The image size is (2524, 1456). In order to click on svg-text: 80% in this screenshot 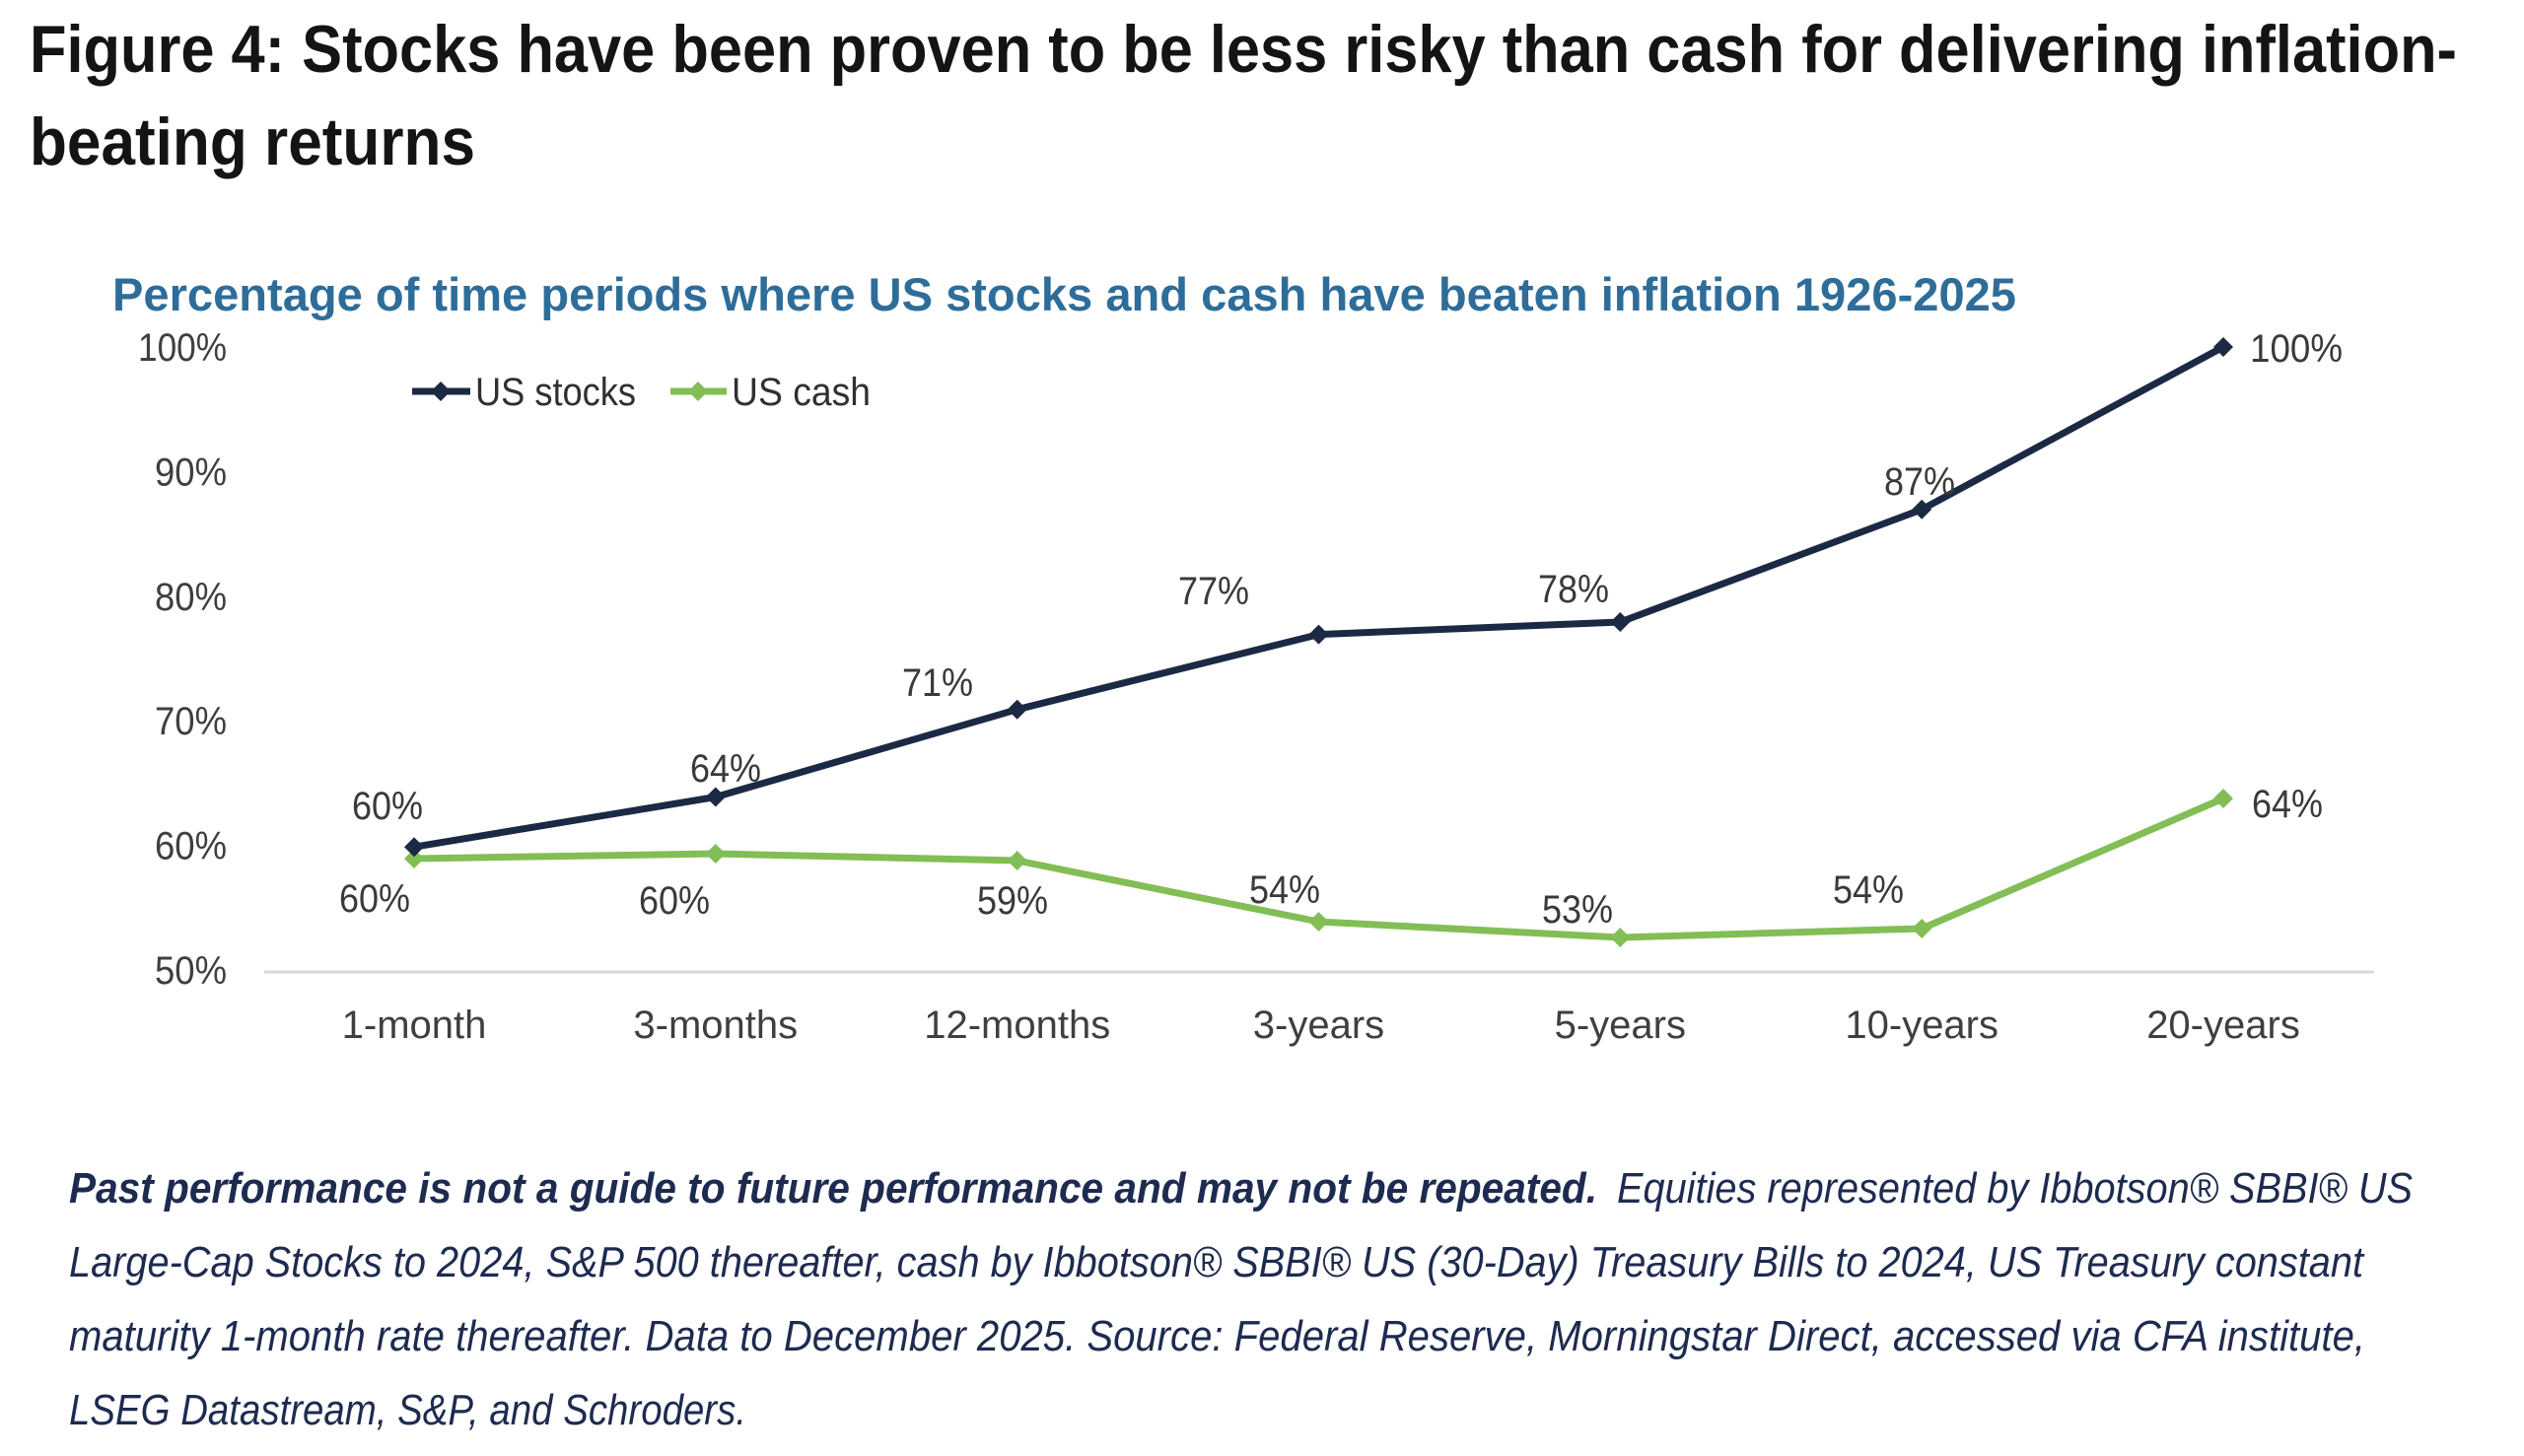, I will do `click(191, 597)`.